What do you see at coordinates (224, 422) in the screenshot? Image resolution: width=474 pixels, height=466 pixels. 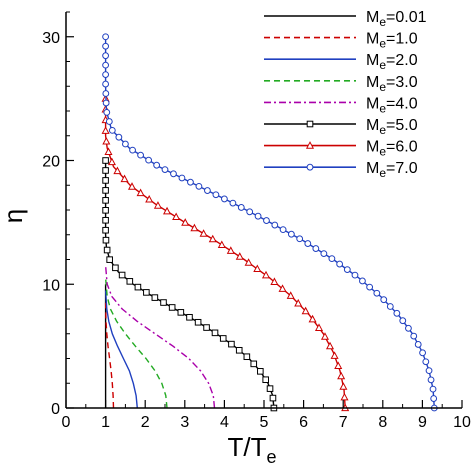 I see `x-tick-label: 4` at bounding box center [224, 422].